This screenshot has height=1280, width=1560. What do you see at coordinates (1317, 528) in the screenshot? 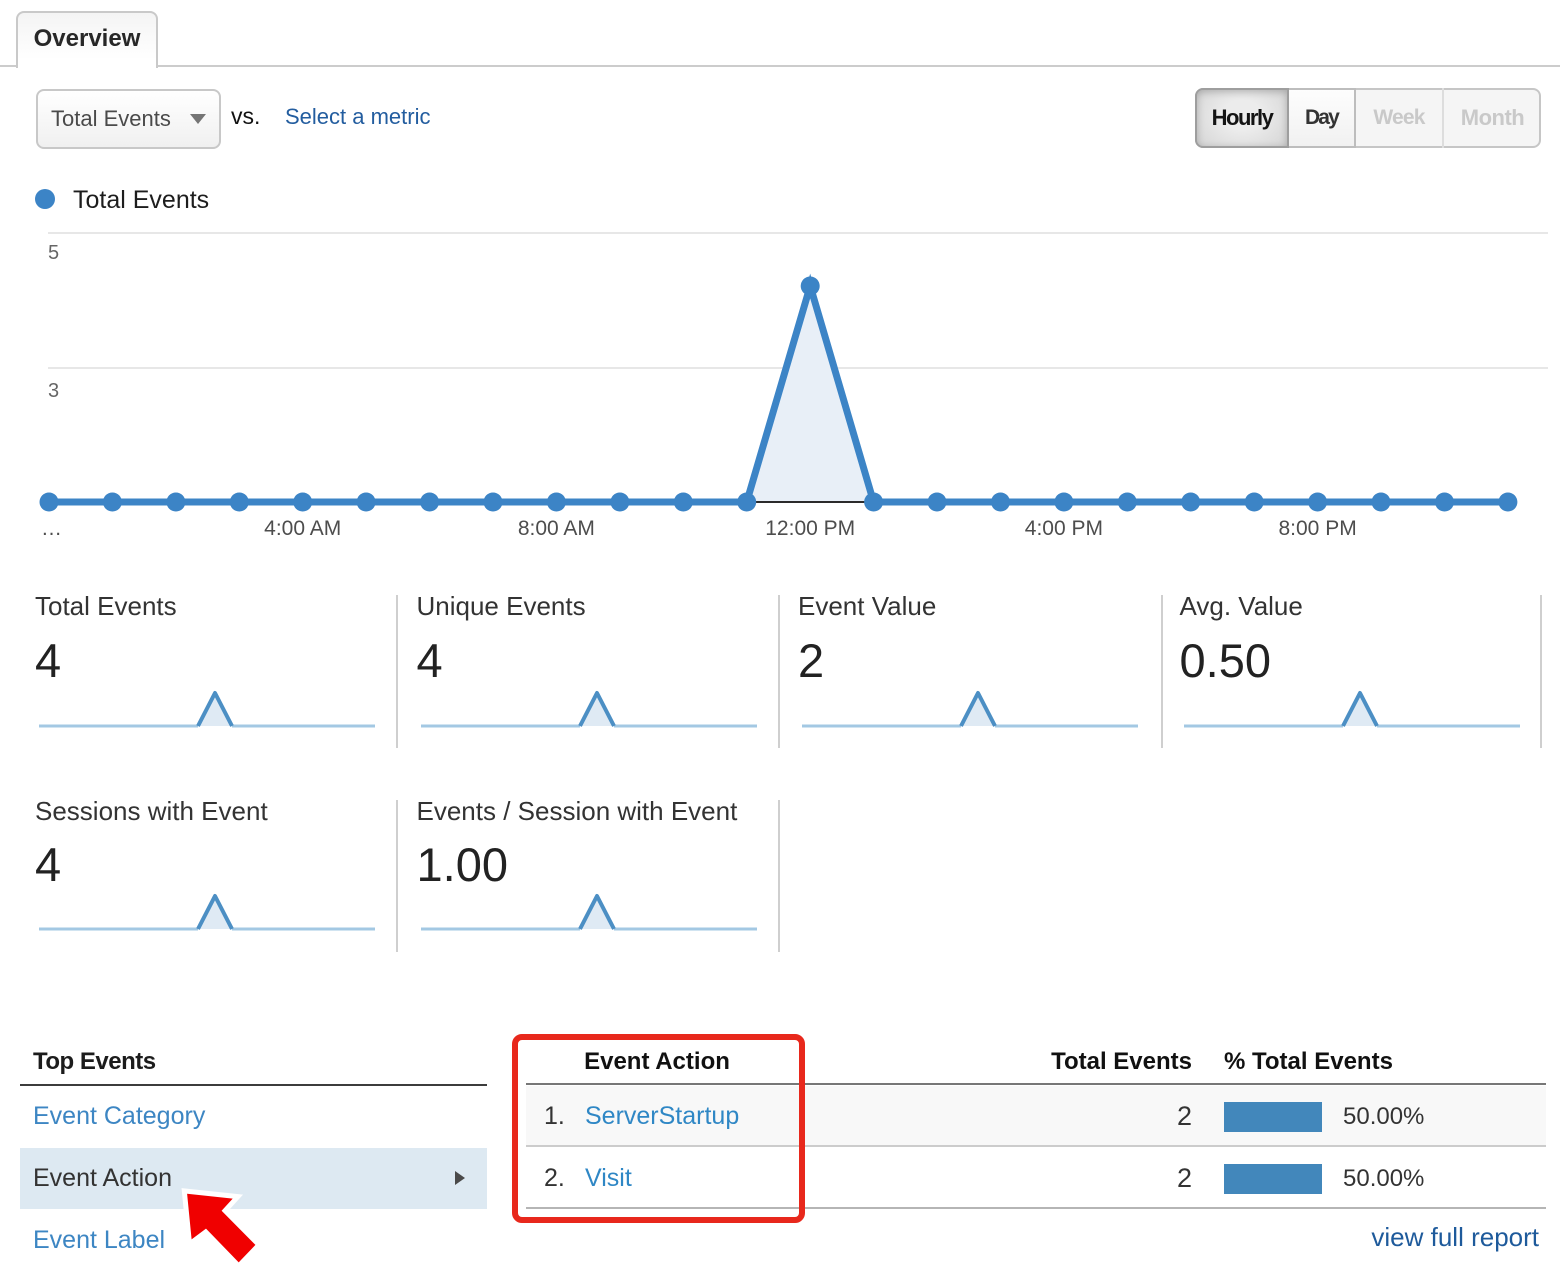
I see `svg-text: 8:00 PM` at bounding box center [1317, 528].